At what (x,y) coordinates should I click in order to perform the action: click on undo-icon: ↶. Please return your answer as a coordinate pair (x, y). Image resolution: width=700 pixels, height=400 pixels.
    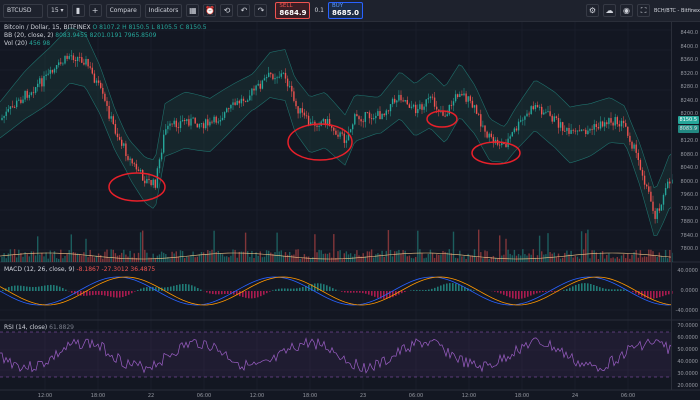
    Looking at the image, I should click on (244, 10).